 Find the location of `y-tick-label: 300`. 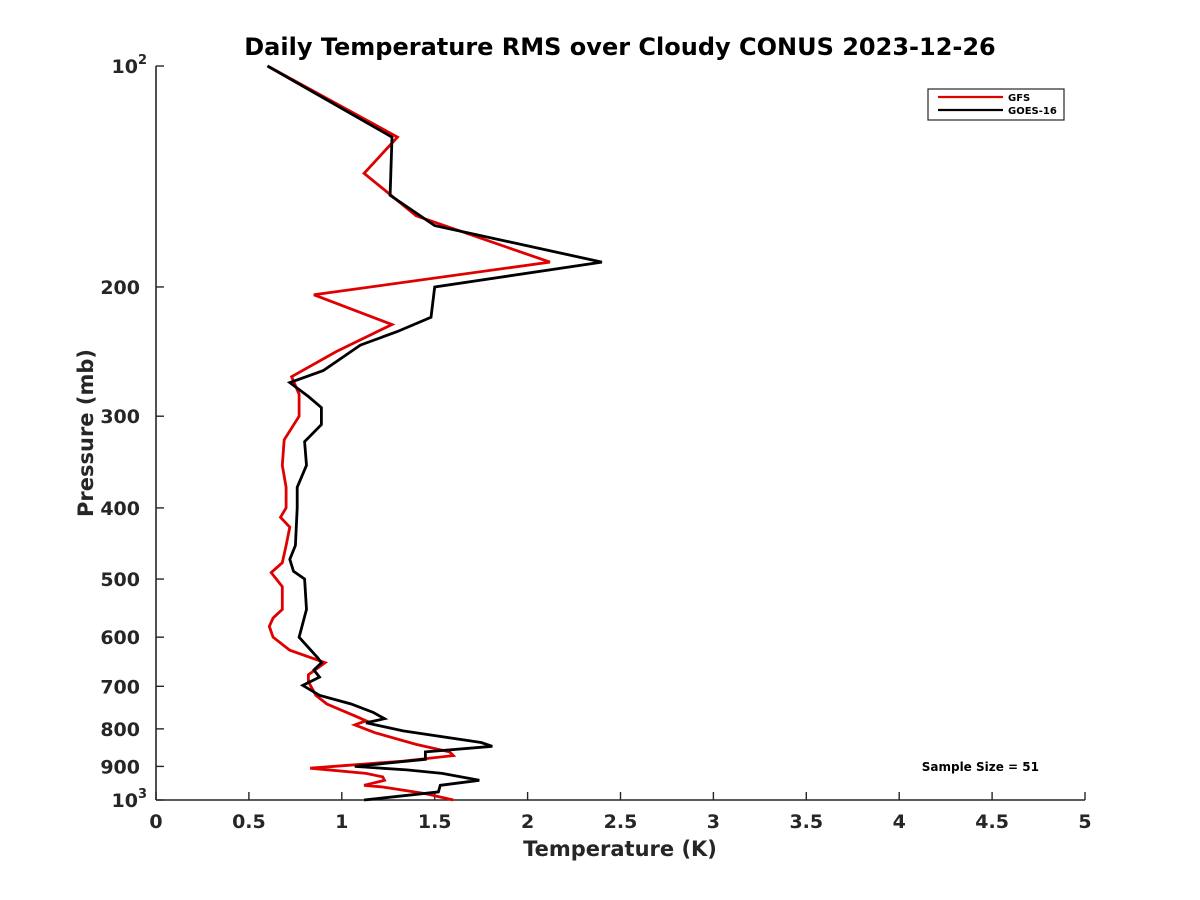

y-tick-label: 300 is located at coordinates (120, 417).